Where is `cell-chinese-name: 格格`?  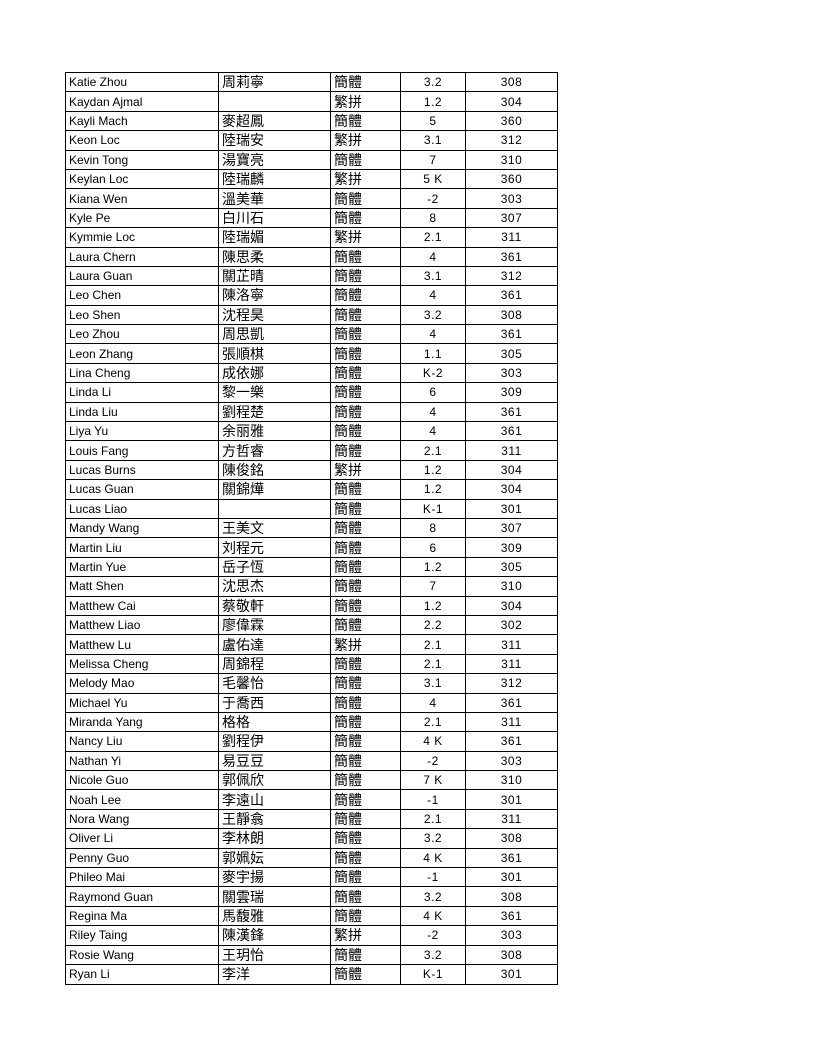
cell-chinese-name: 格格 is located at coordinates (274, 722).